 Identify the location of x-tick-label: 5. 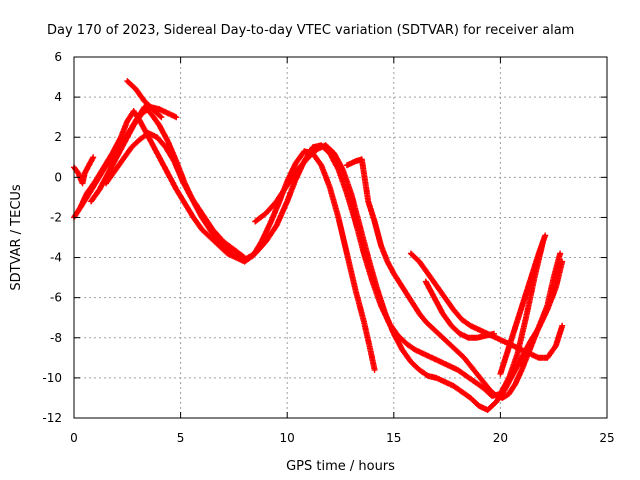
(181, 438).